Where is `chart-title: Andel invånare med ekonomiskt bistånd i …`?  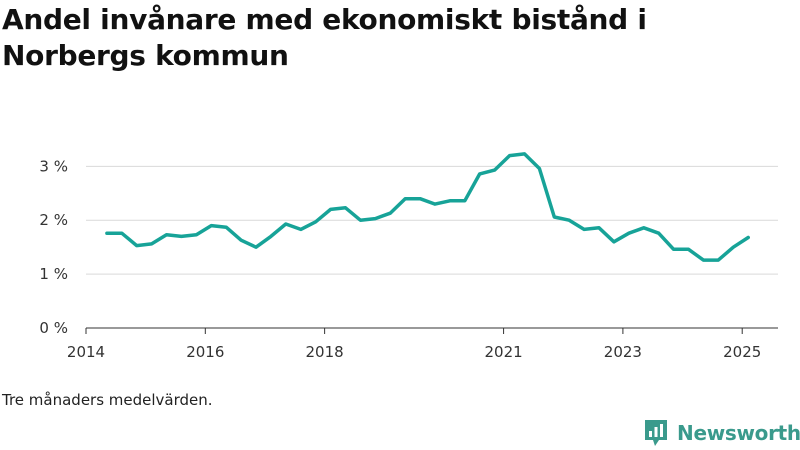
chart-title: Andel invånare med ekonomiskt bistånd i … is located at coordinates (324, 37).